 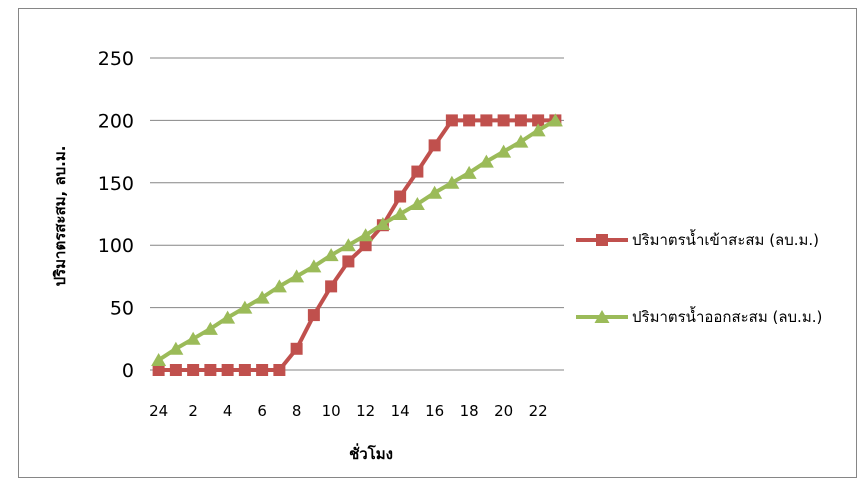 I want to click on legend-entry: ปริมาตรน้ำเข้าสะสม (ลบ.ม.), so click(x=697, y=239).